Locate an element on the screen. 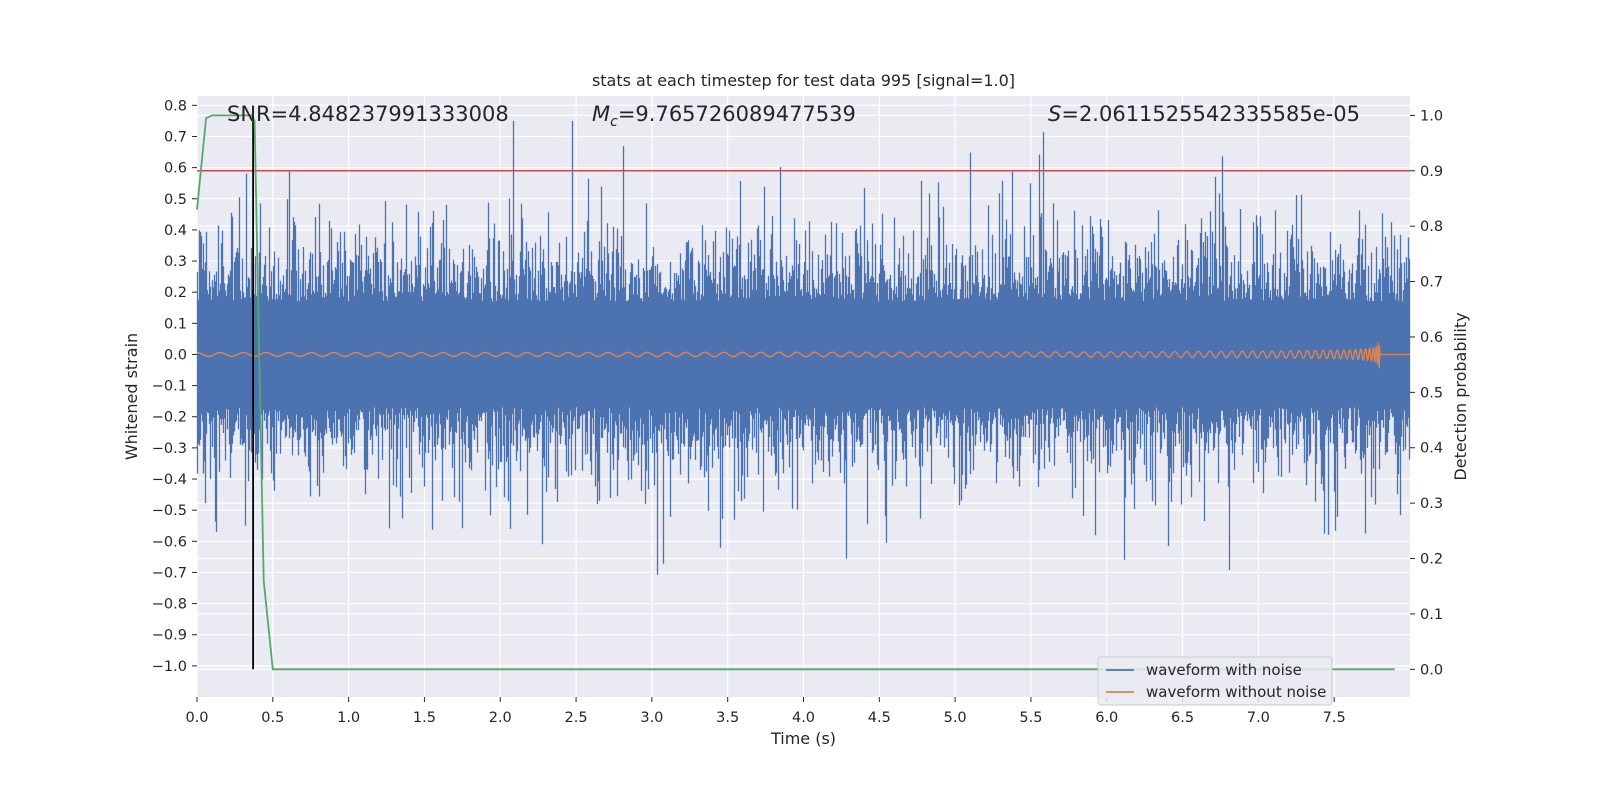 The width and height of the screenshot is (1600, 800). x-tick-label: 7.5 is located at coordinates (1334, 718).